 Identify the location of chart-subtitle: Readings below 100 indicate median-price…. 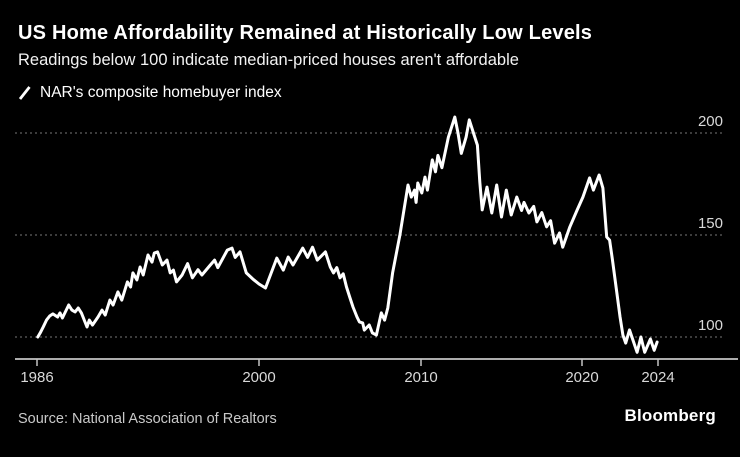
(268, 60).